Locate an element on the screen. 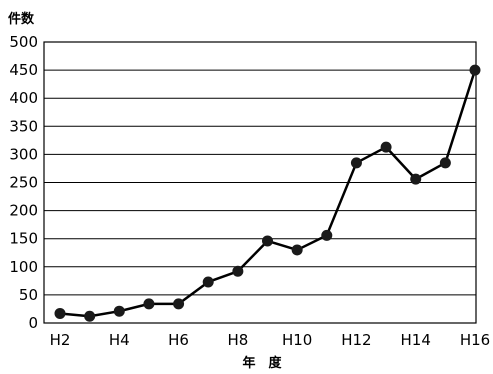 Image resolution: width=493 pixels, height=374 pixels. x-tick-labels: H2 H4 H6 H8 H10 H12 H14 H16 is located at coordinates (270, 340).